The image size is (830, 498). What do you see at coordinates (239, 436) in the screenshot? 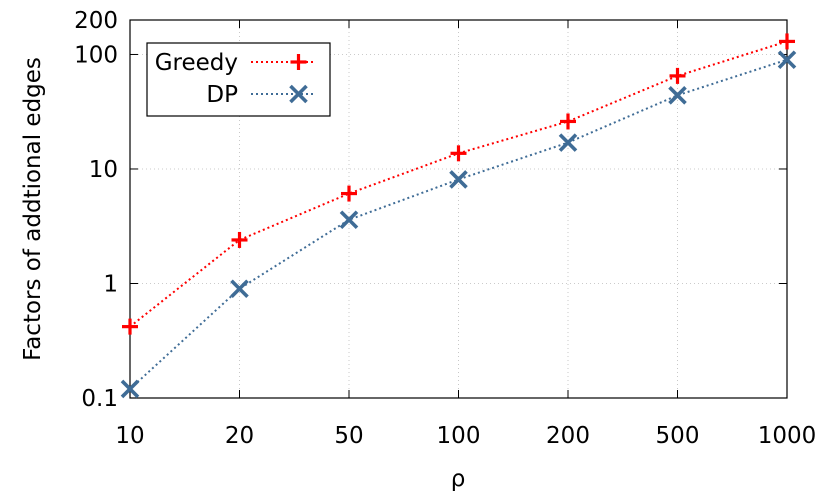
I see `x-tick-label: 20` at bounding box center [239, 436].